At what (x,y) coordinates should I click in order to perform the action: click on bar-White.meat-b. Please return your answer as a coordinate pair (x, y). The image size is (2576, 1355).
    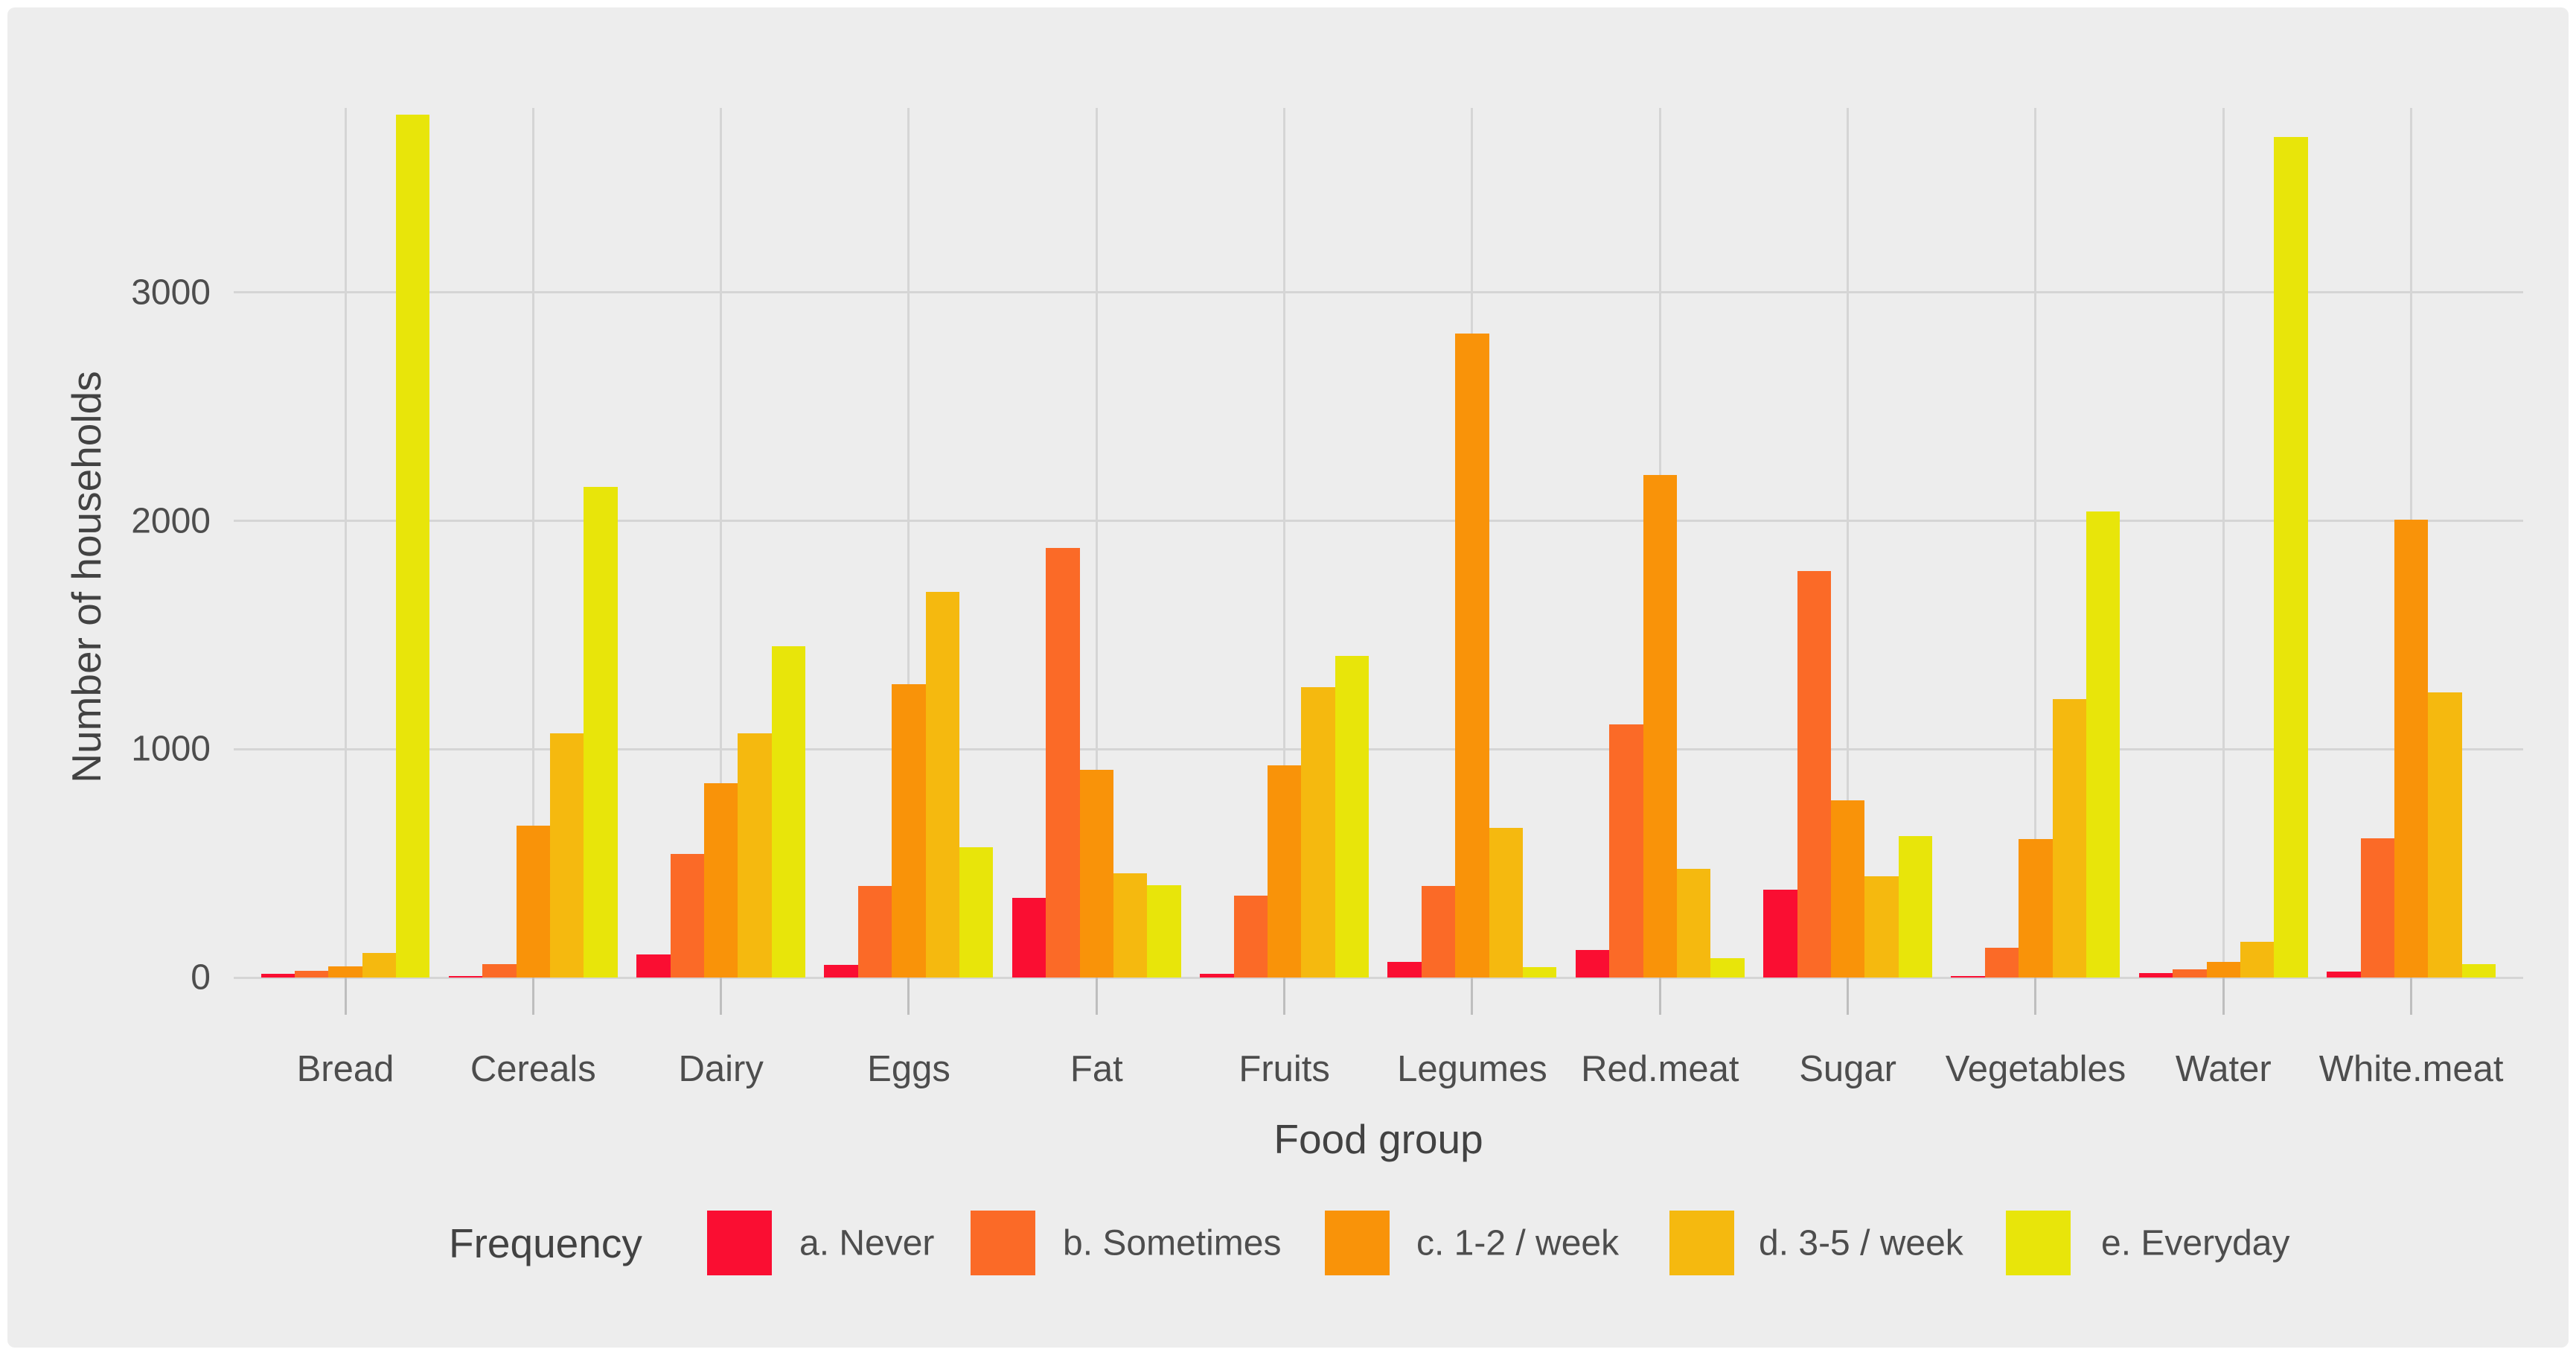
    Looking at the image, I should click on (2377, 908).